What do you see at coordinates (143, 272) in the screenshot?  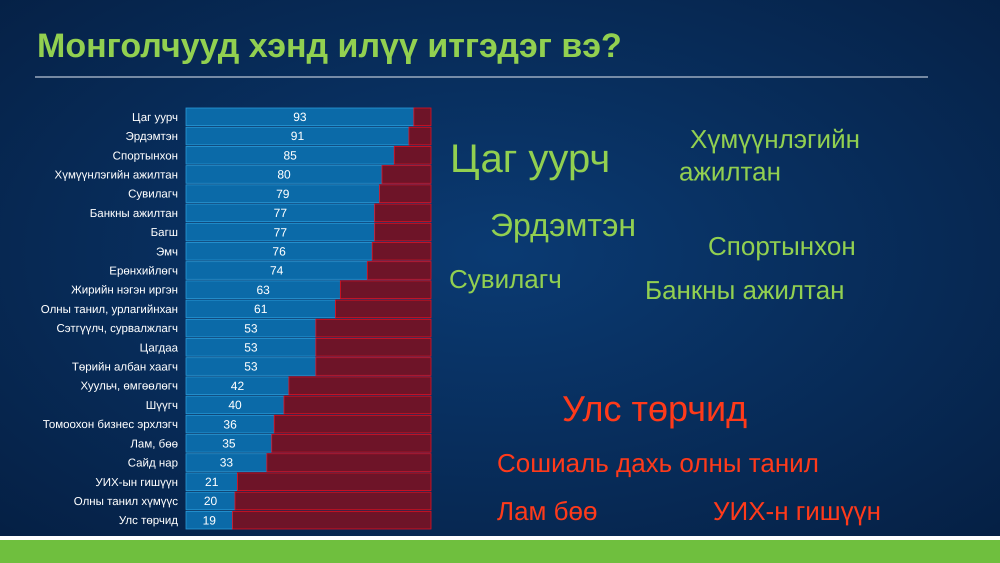 I see `y-tick-label: Ерөнхийлөгч` at bounding box center [143, 272].